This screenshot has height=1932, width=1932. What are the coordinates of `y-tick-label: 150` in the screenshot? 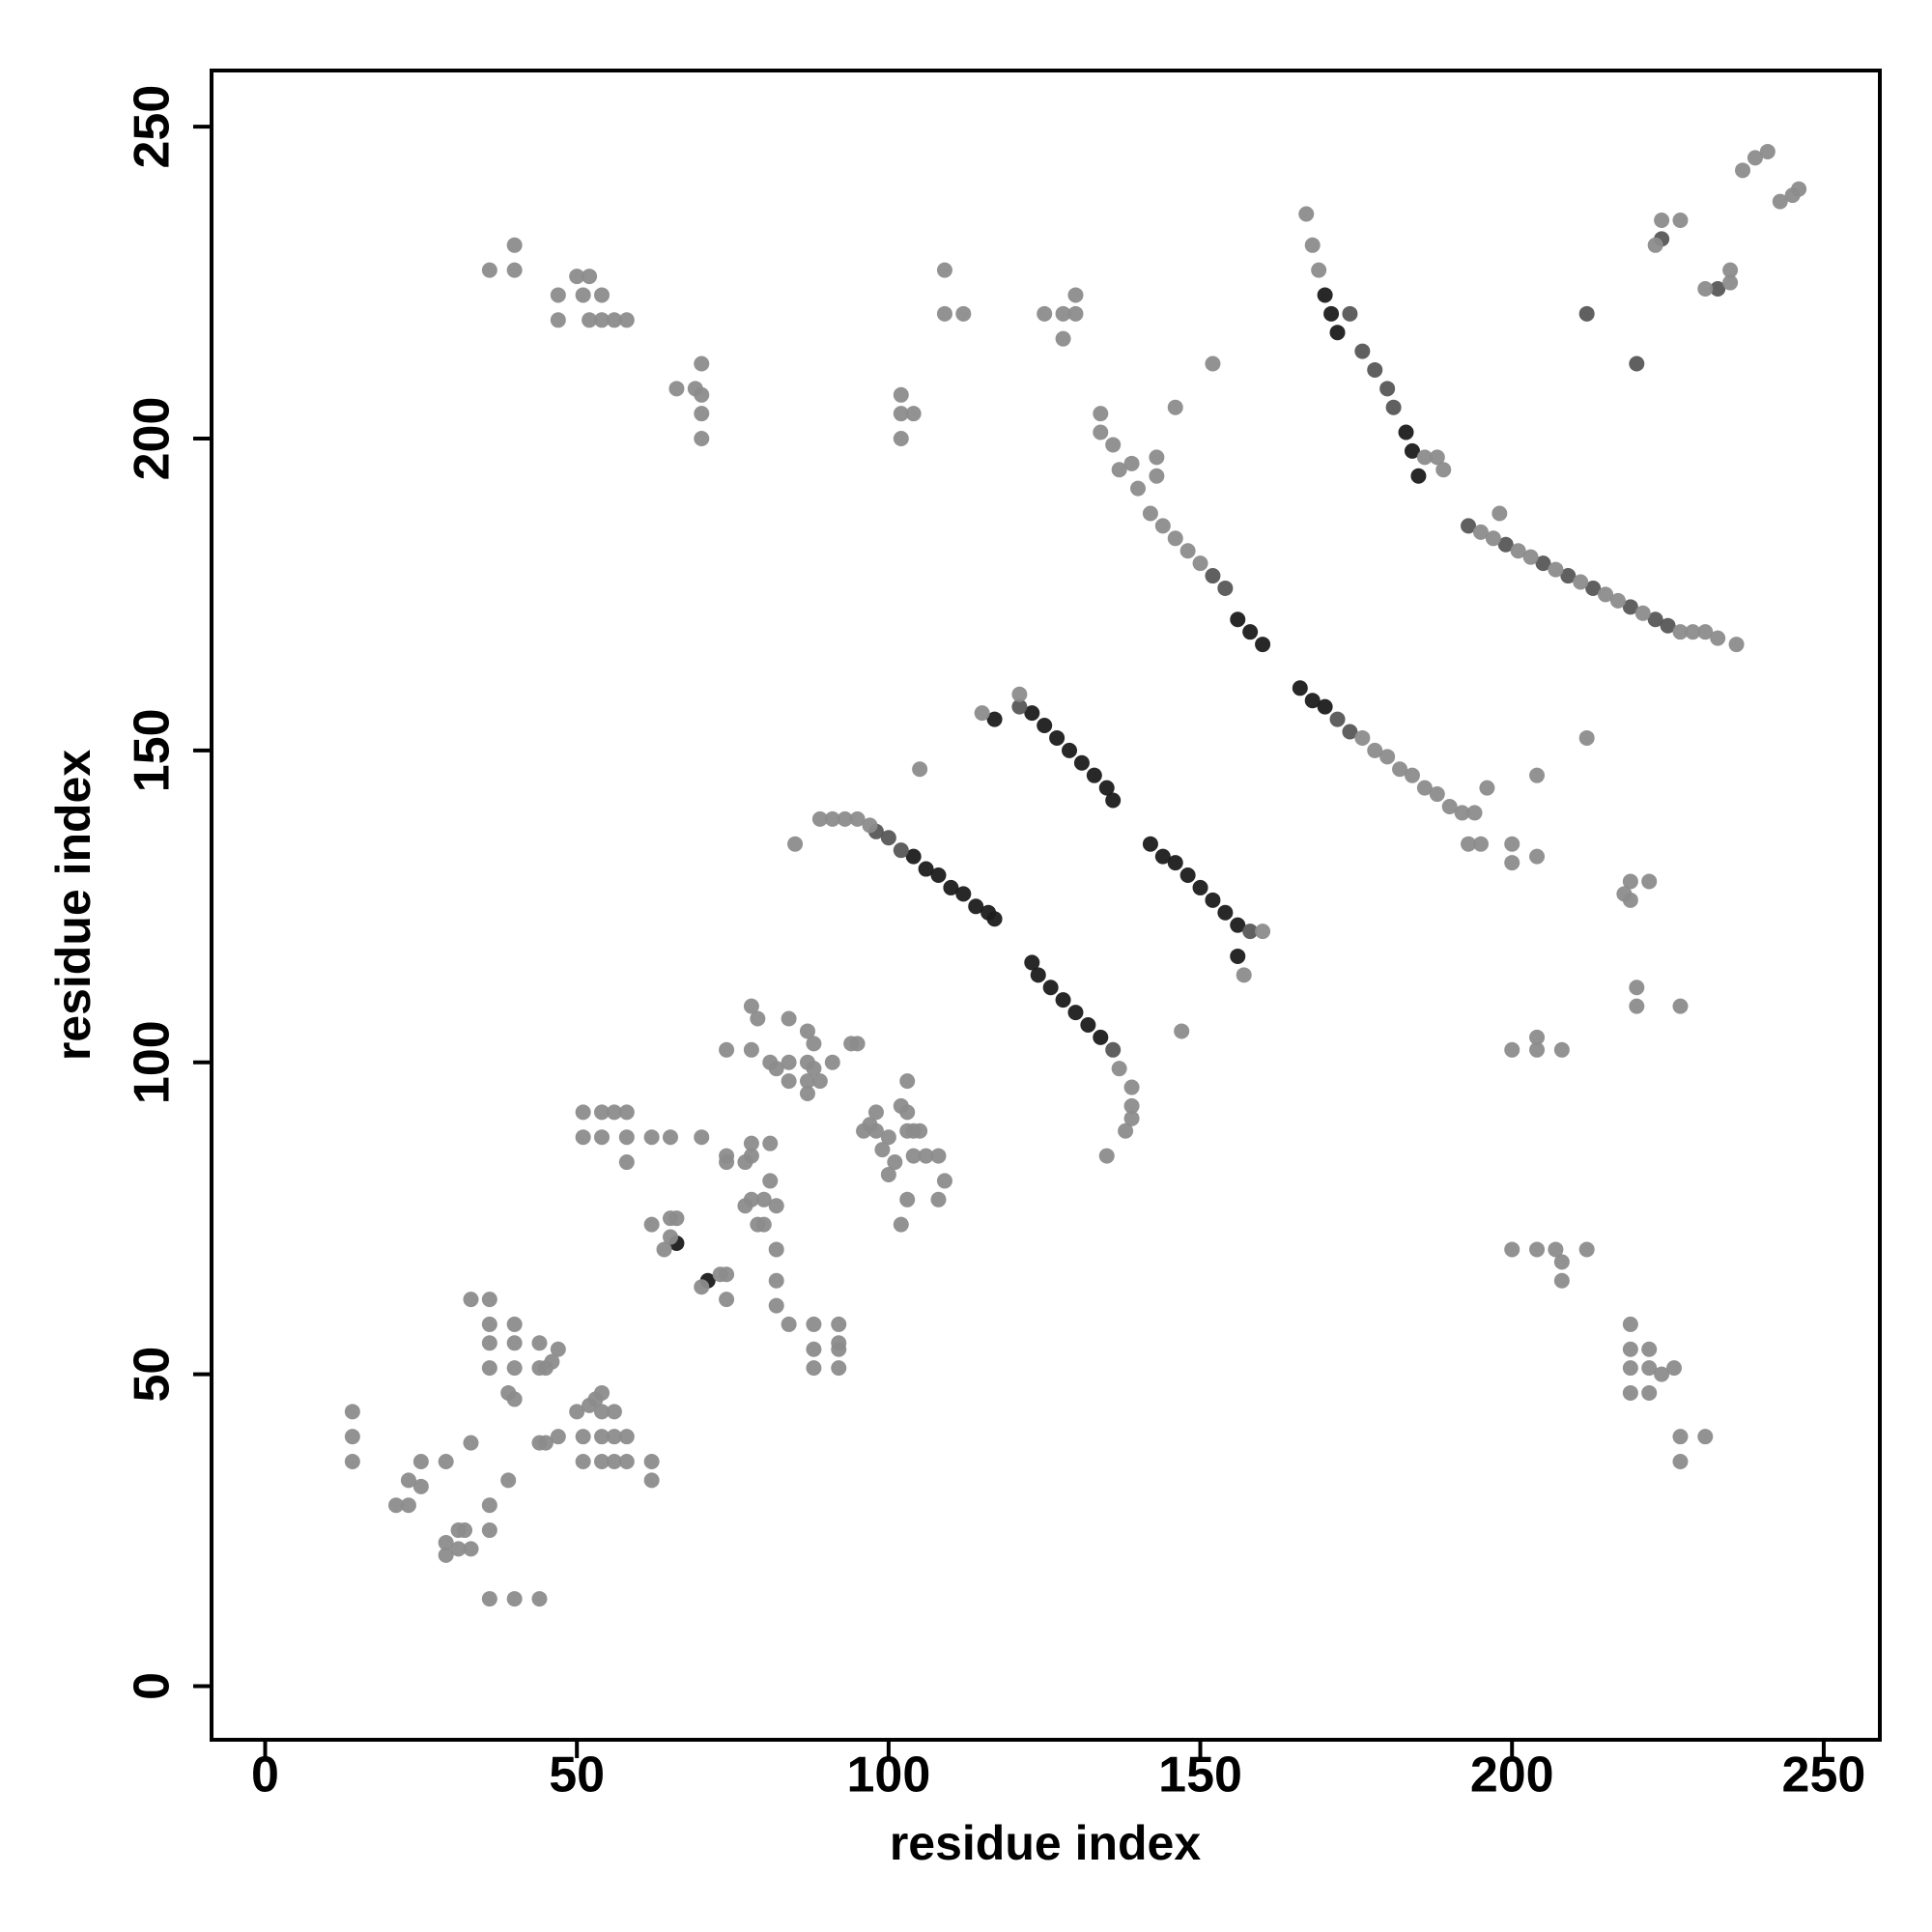 It's located at (153, 750).